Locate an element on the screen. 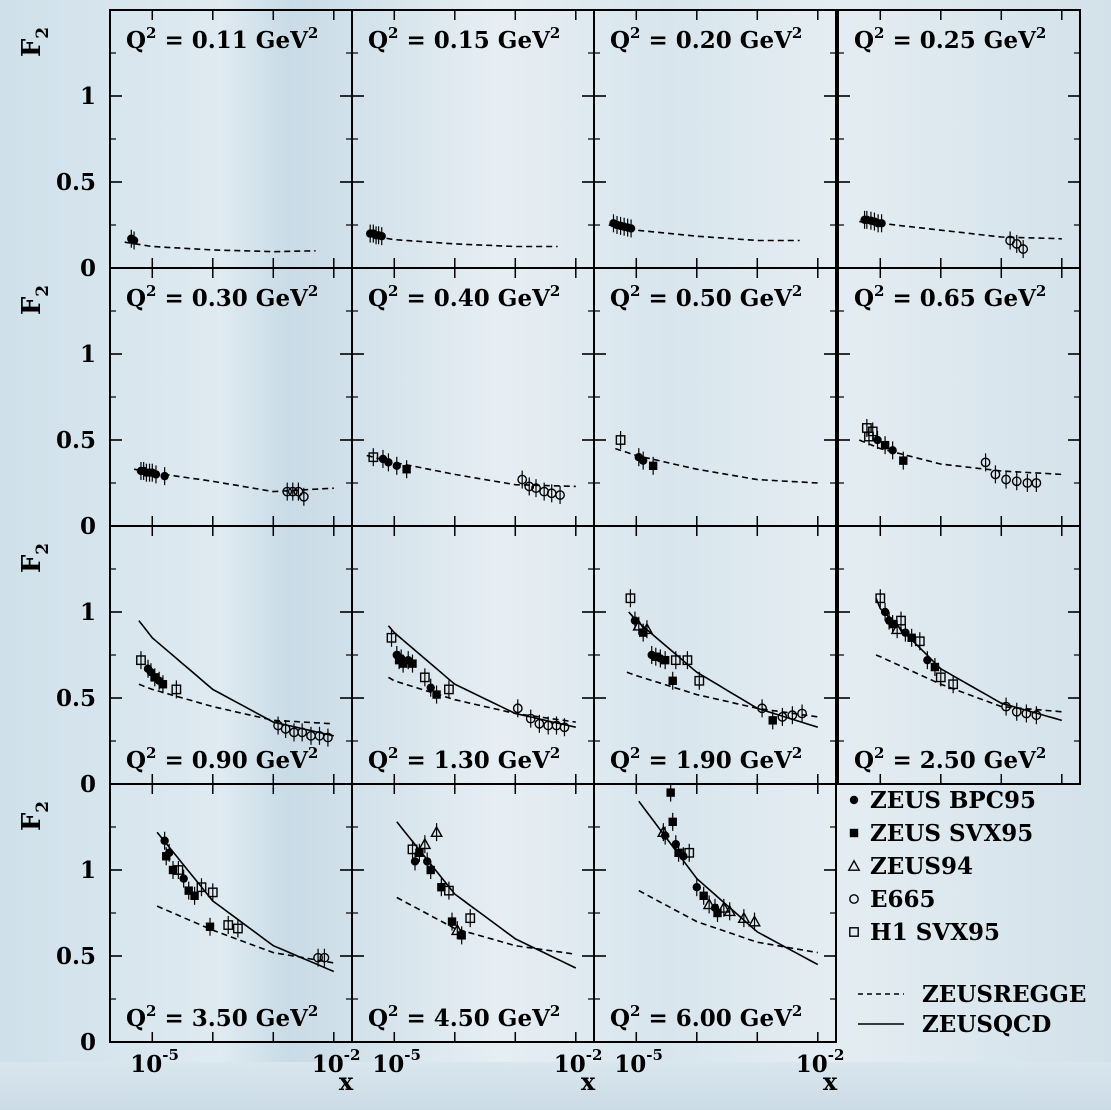 The image size is (1111, 1110). chart-panel: Q2 = 1.30 GeV2 is located at coordinates (472, 699).